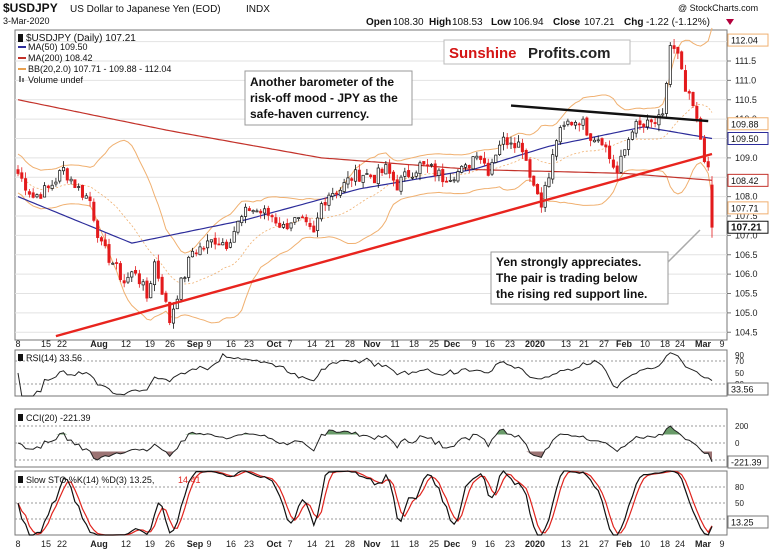 The image size is (780, 552). Describe the element at coordinates (58, 418) in the screenshot. I see `cci-label: CCI(20) -221.39` at that location.